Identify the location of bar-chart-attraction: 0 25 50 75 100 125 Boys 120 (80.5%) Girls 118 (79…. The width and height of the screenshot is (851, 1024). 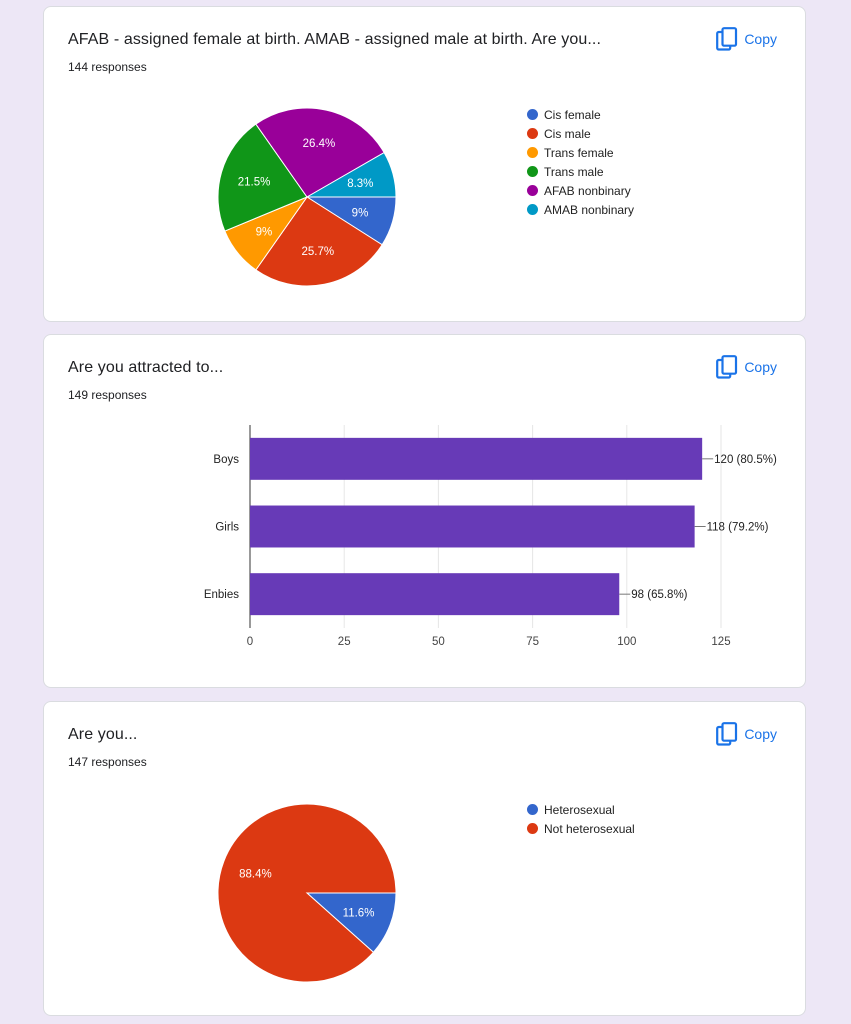
(490, 536).